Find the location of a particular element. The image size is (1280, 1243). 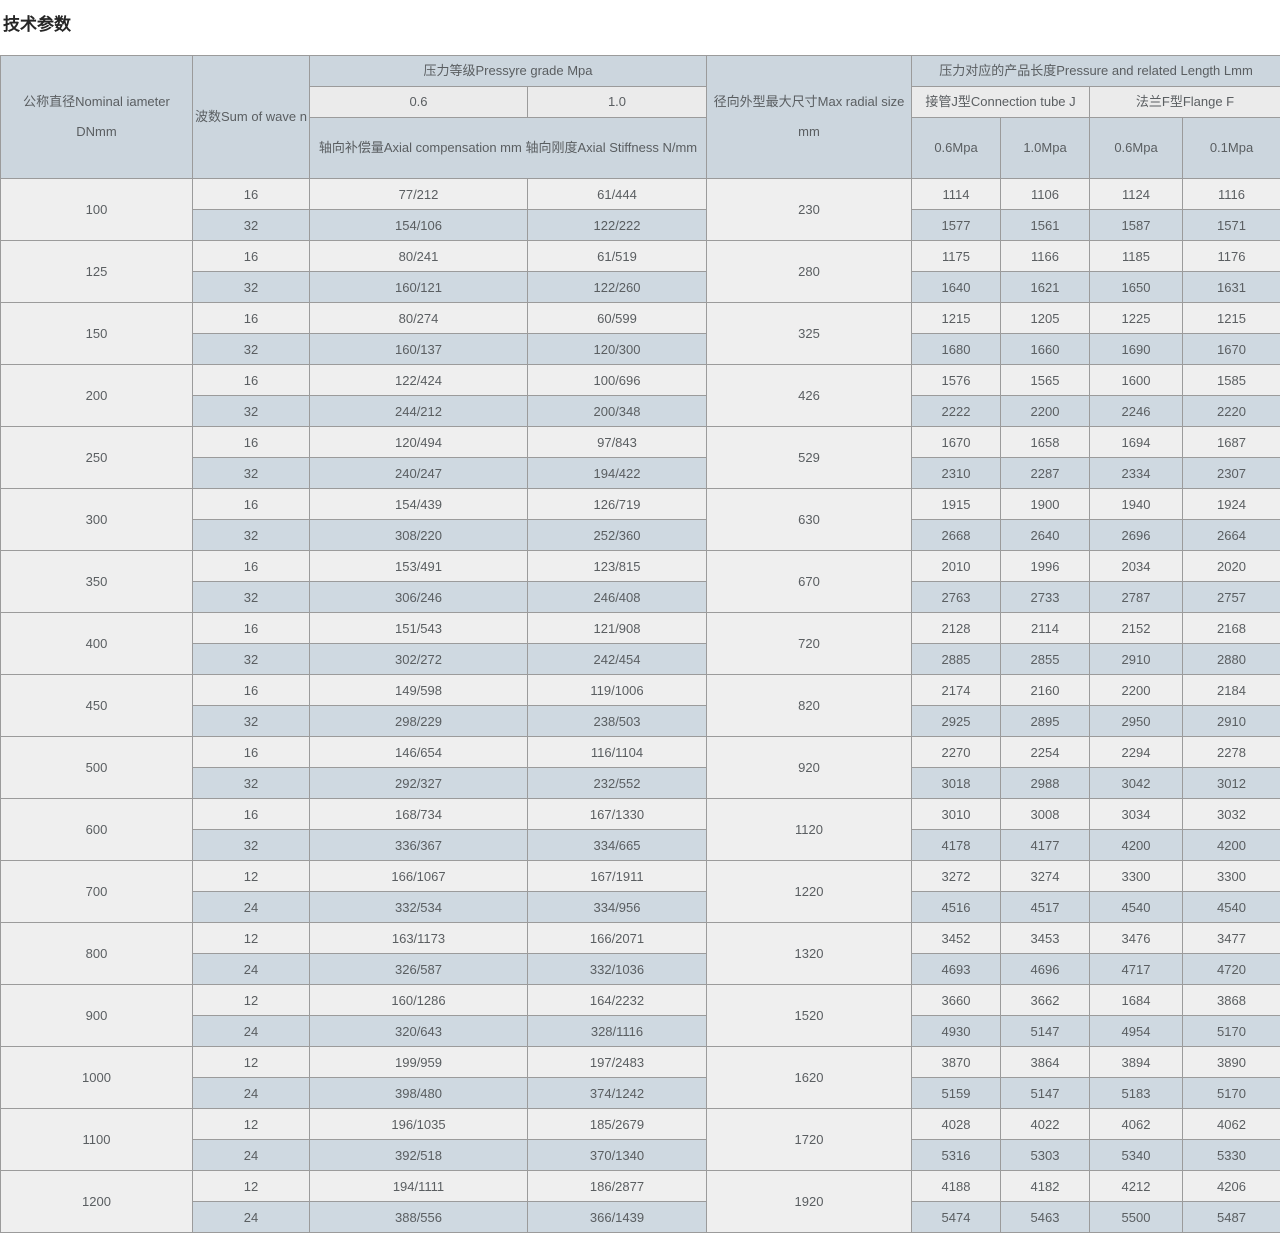

axial-0.6-cell: 306/246 is located at coordinates (418, 597).